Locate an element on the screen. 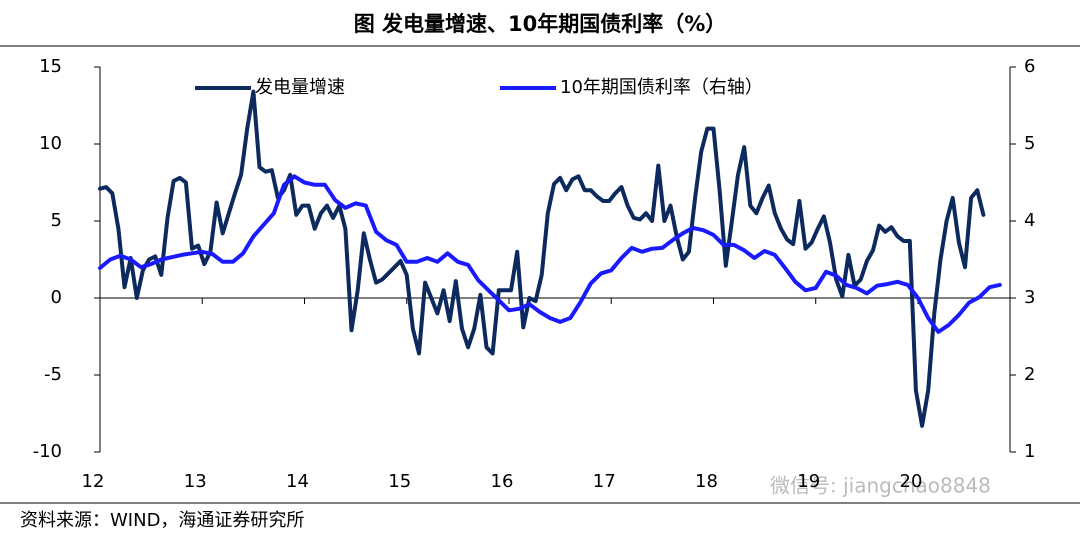  x-tick-label: 18 is located at coordinates (706, 481).